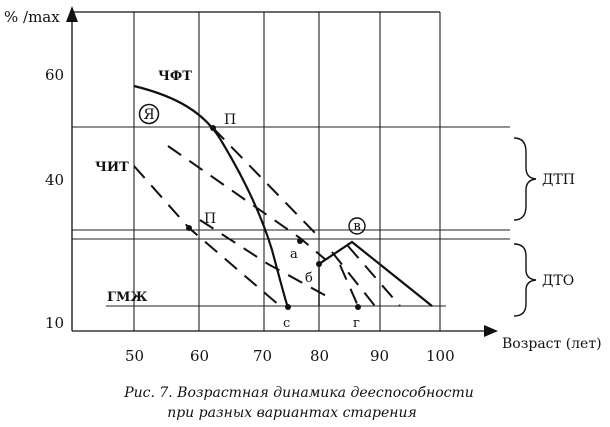 The height and width of the screenshot is (427, 610). Describe the element at coordinates (356, 323) in the screenshot. I see `label-g: г` at that location.